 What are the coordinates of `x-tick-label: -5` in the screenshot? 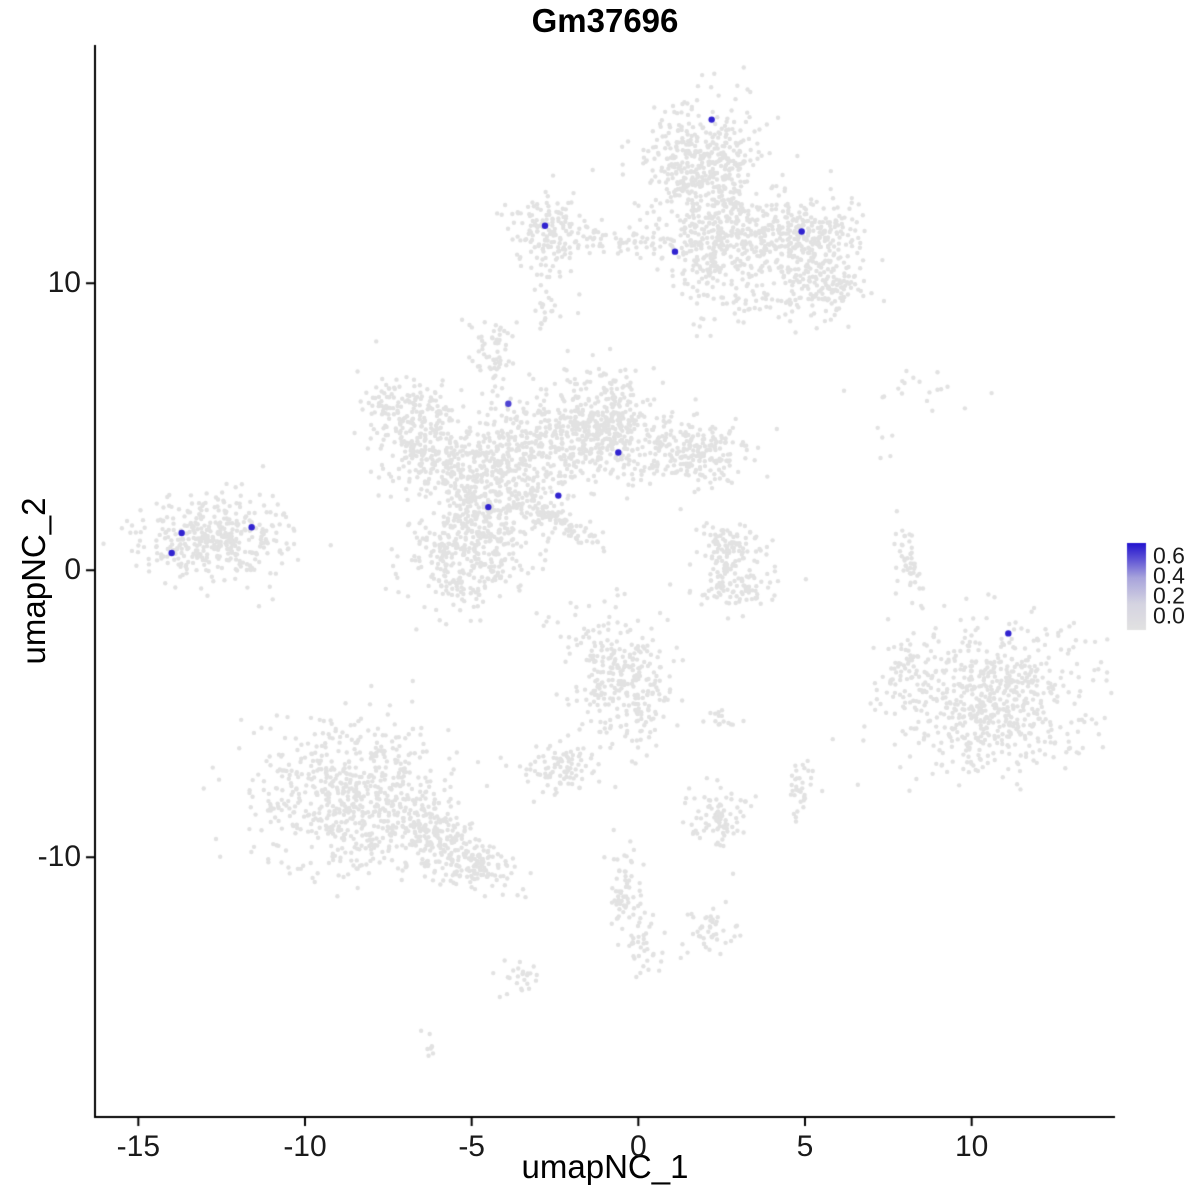 It's located at (471, 1146).